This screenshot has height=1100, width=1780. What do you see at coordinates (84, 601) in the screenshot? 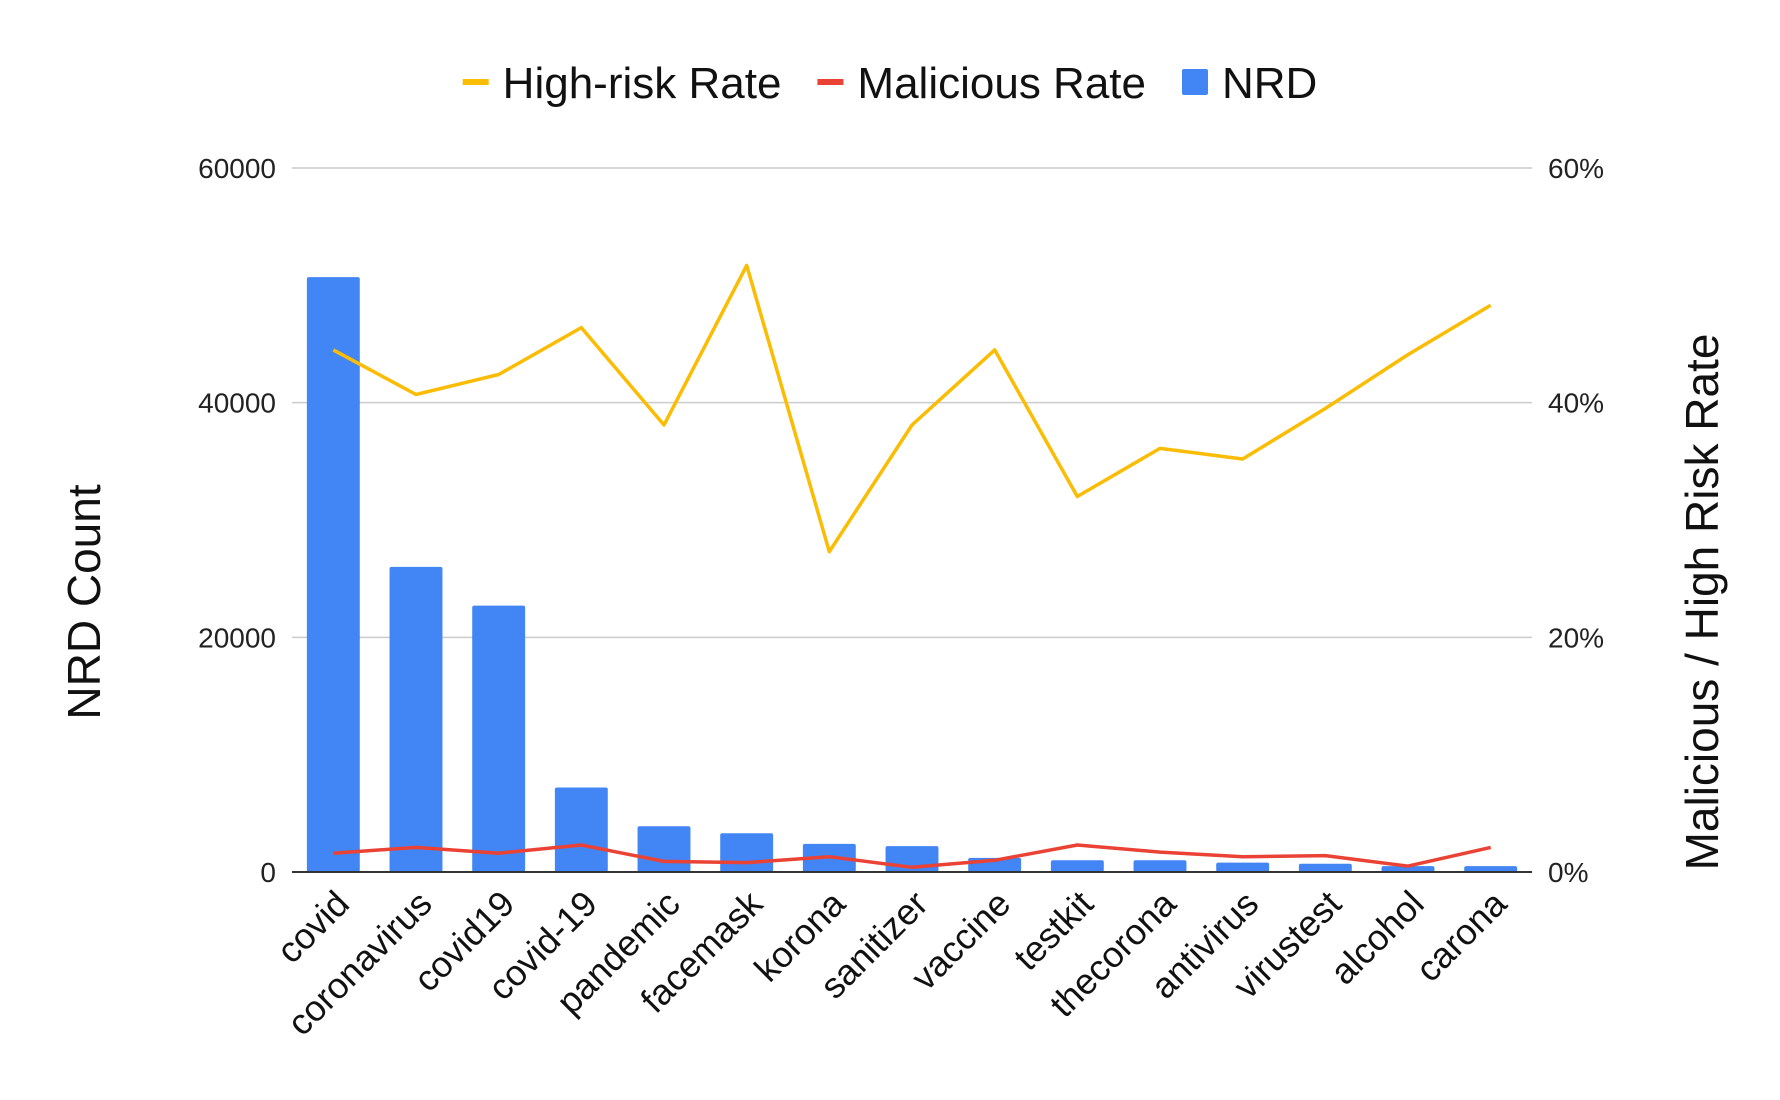
I see `left-axis-title: NRD Count` at bounding box center [84, 601].